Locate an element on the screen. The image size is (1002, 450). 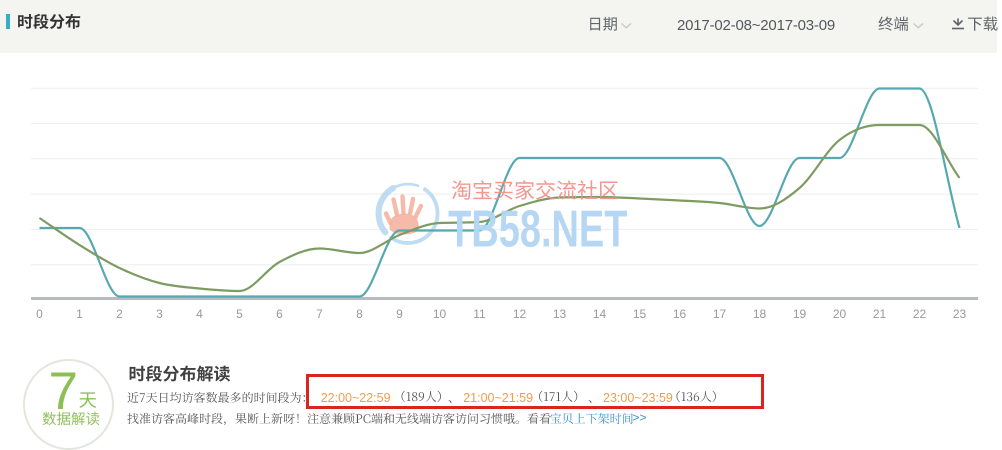
svg-text: 12 is located at coordinates (520, 314).